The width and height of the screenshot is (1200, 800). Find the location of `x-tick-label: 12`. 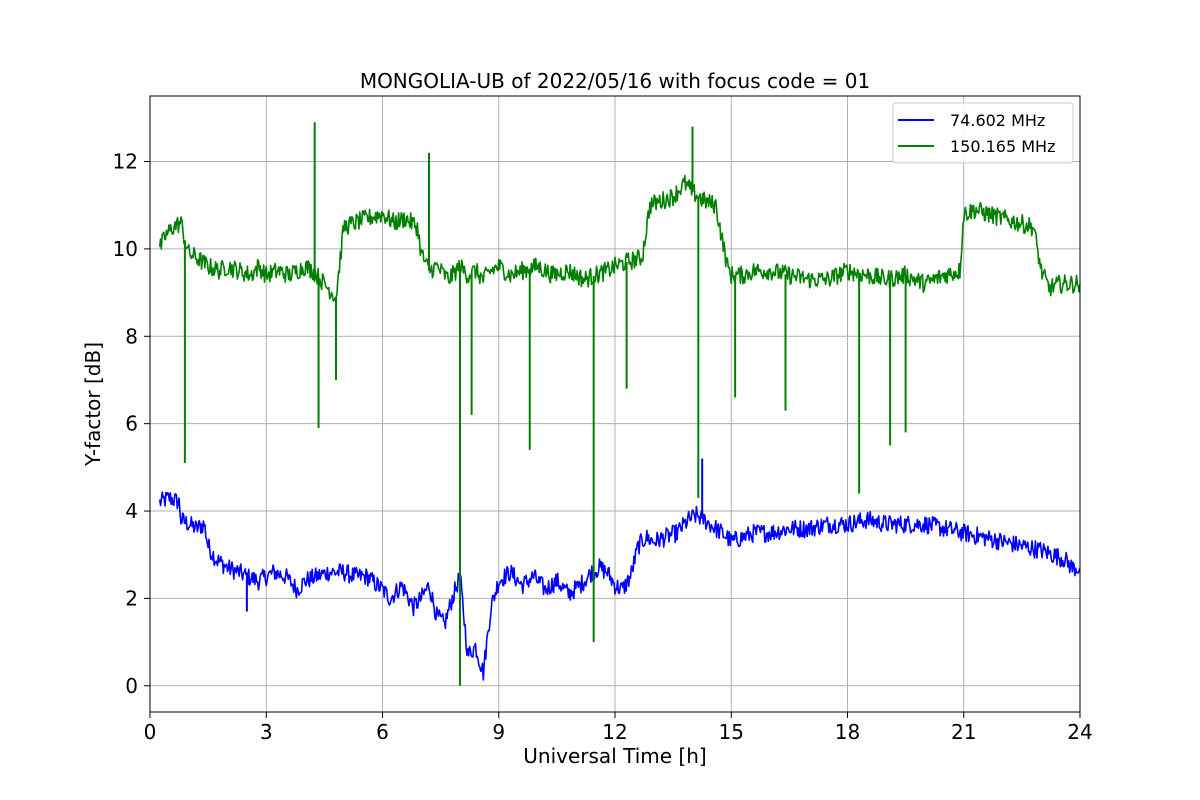

x-tick-label: 12 is located at coordinates (614, 732).